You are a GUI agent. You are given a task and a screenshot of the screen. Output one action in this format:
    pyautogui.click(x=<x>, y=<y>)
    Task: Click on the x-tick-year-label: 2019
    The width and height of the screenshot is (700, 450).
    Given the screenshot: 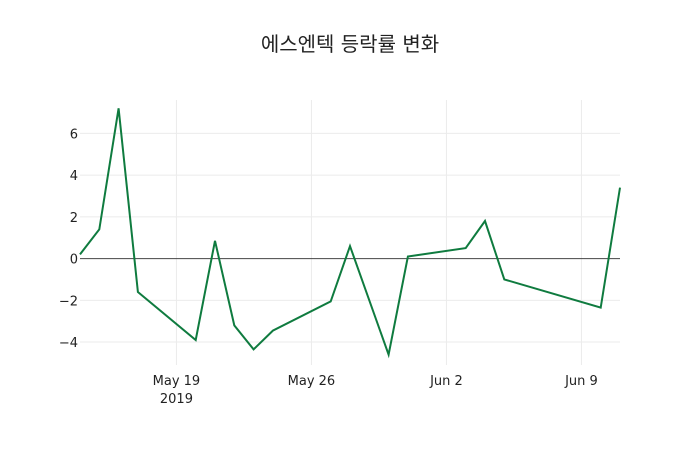 What is the action you would take?
    pyautogui.click(x=176, y=399)
    